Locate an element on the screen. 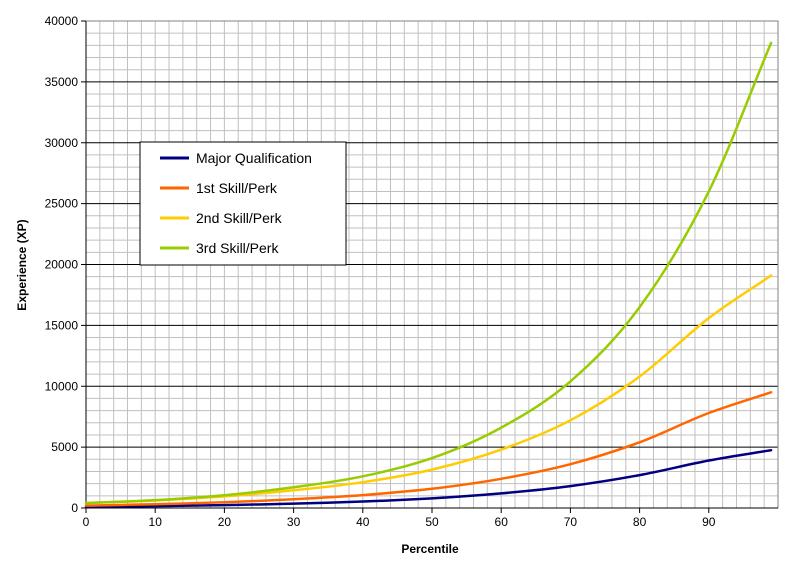 The image size is (800, 573). x-tick-label: 80 is located at coordinates (640, 522).